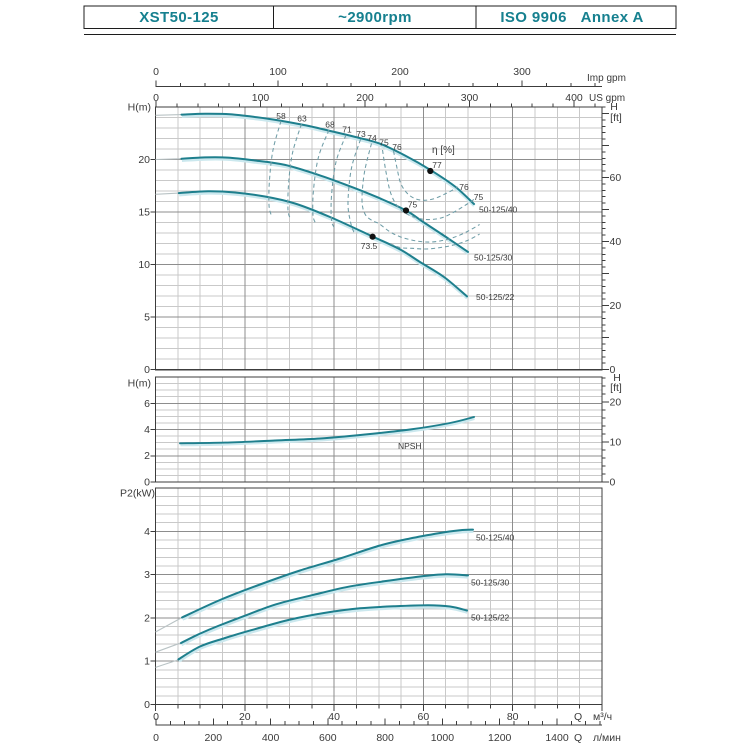  What do you see at coordinates (372, 138) in the screenshot?
I see `svg-text: 74` at bounding box center [372, 138].